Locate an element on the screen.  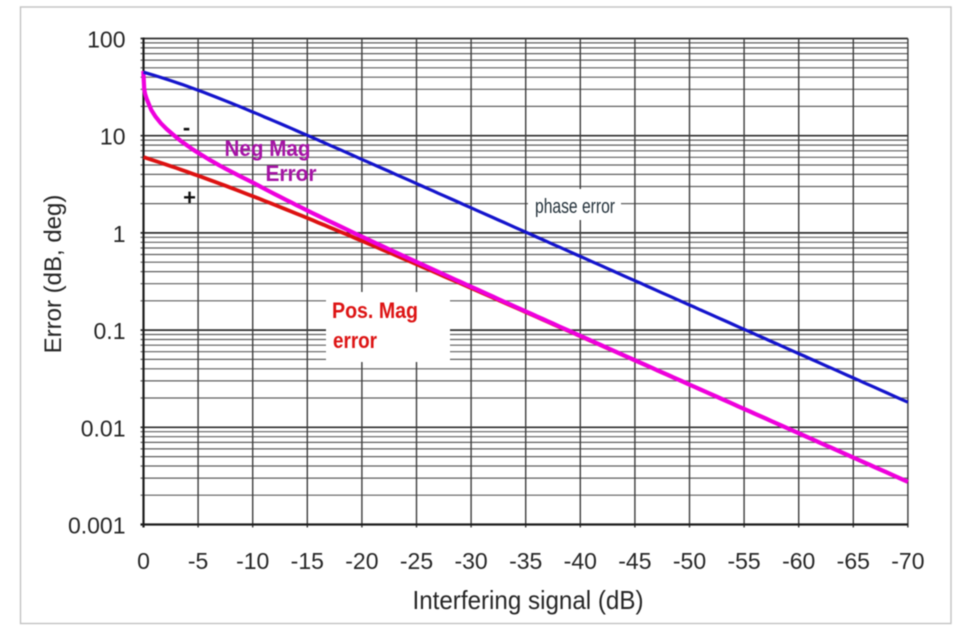
svg-text: -35 is located at coordinates (525, 561).